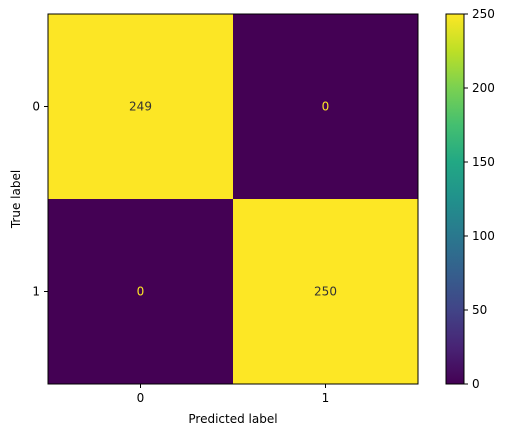 This screenshot has width=507, height=438. I want to click on colorbar, so click(455, 199).